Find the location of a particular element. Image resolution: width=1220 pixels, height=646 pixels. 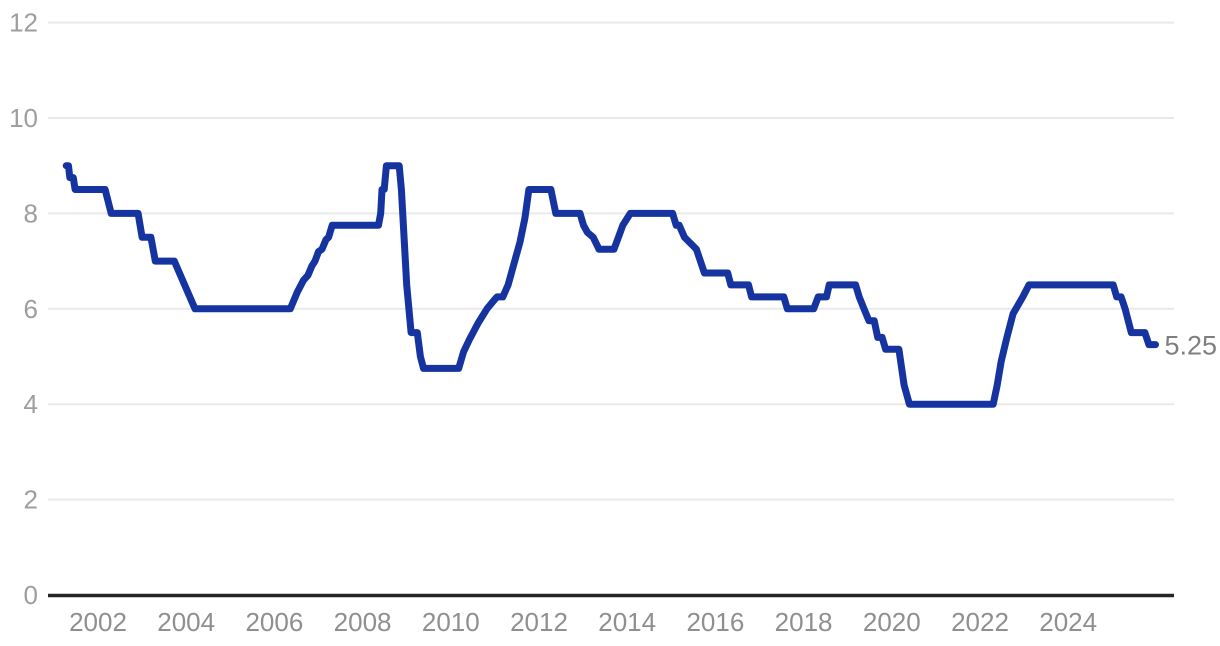

y-axis-tick-label: 12 is located at coordinates (23, 23).